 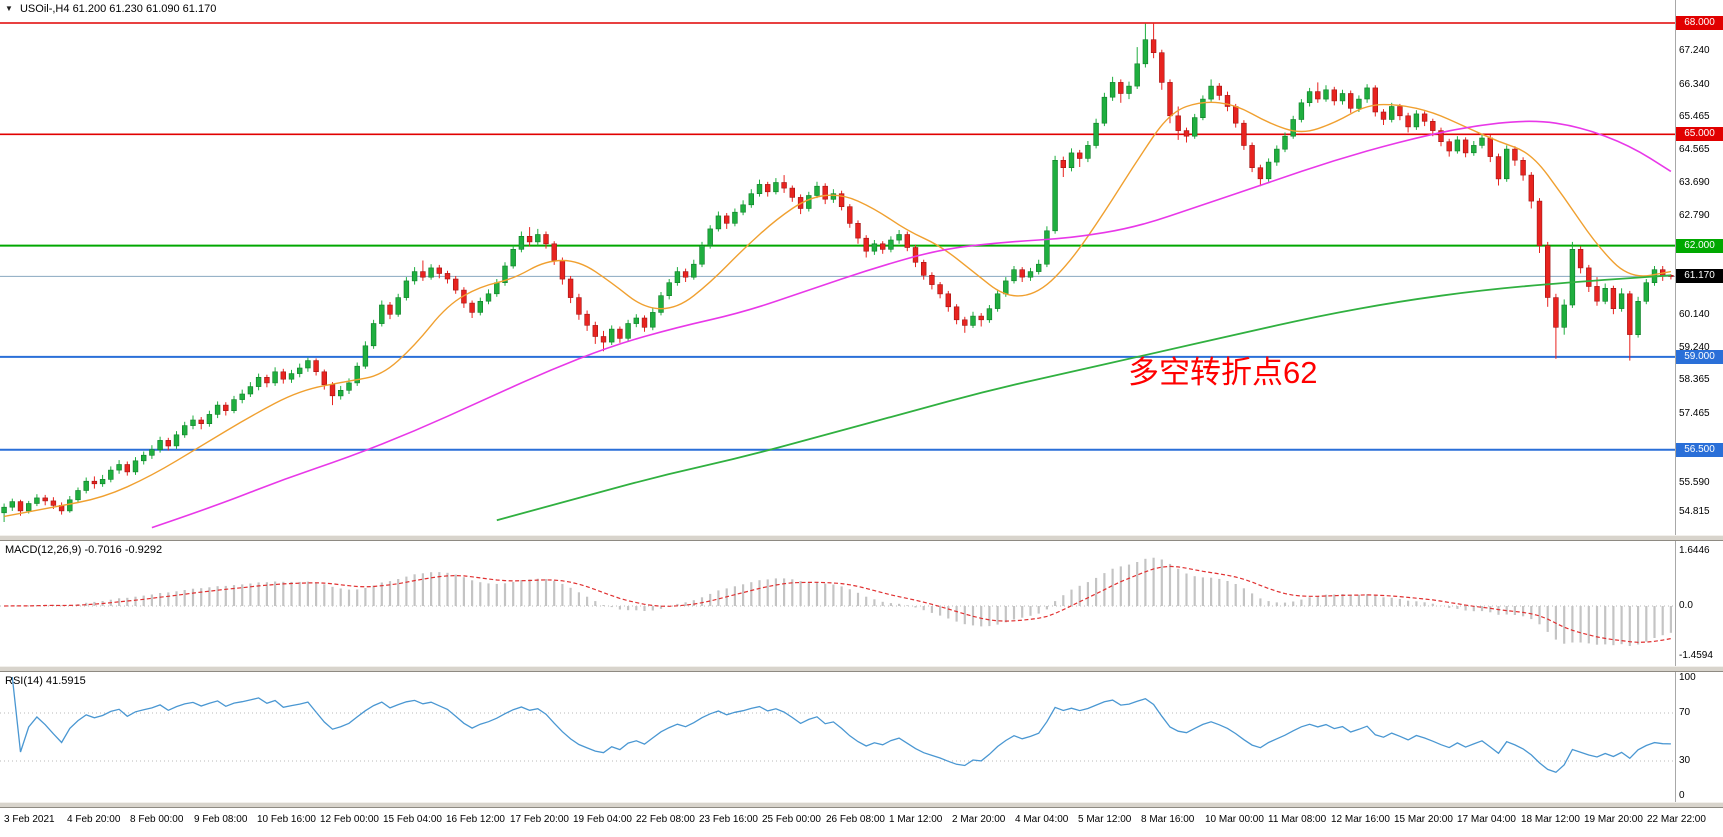 What do you see at coordinates (1699, 450) in the screenshot?
I see `price-line-badge: 56.500` at bounding box center [1699, 450].